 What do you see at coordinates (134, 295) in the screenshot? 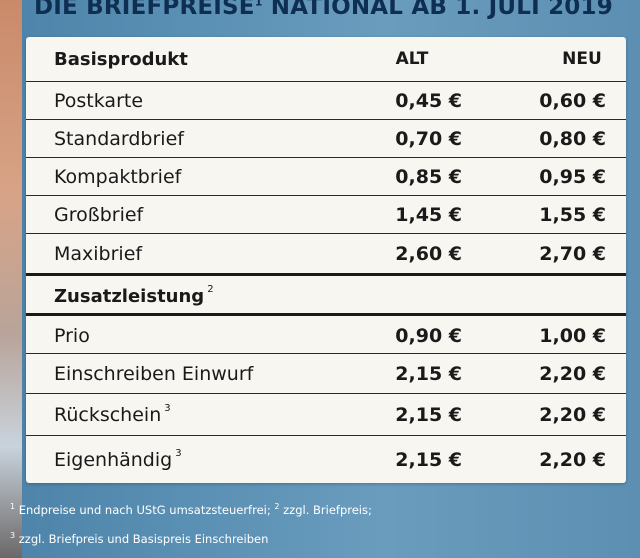
I see `zusatzleistung-header: Zusatzleistung 2` at bounding box center [134, 295].